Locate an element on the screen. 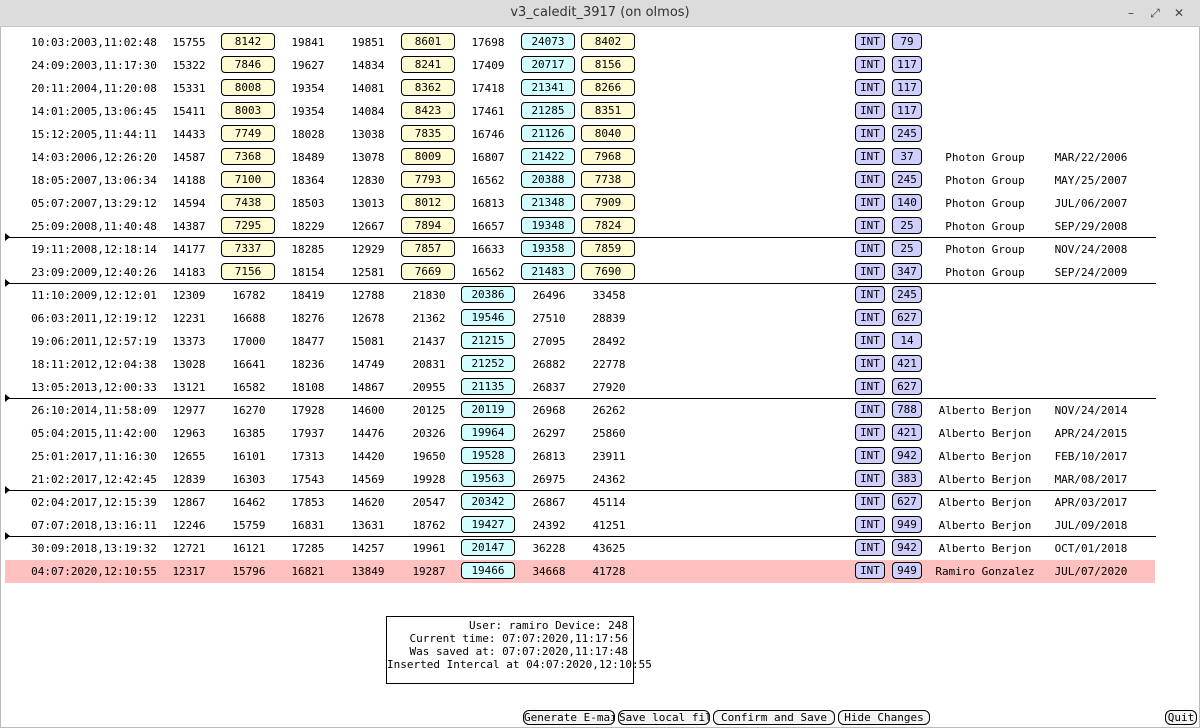  editable-value-box: 8012 is located at coordinates (428, 202).